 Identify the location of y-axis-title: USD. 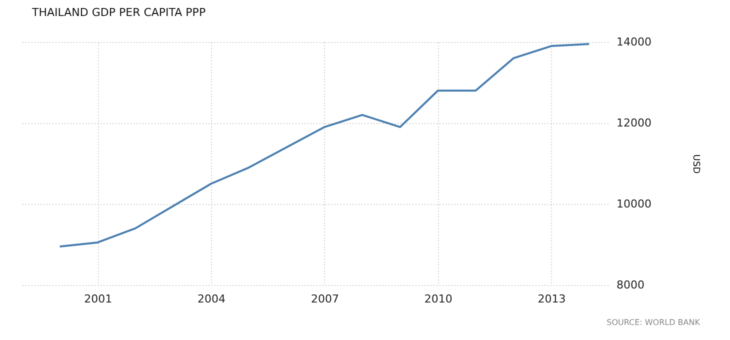
(695, 164).